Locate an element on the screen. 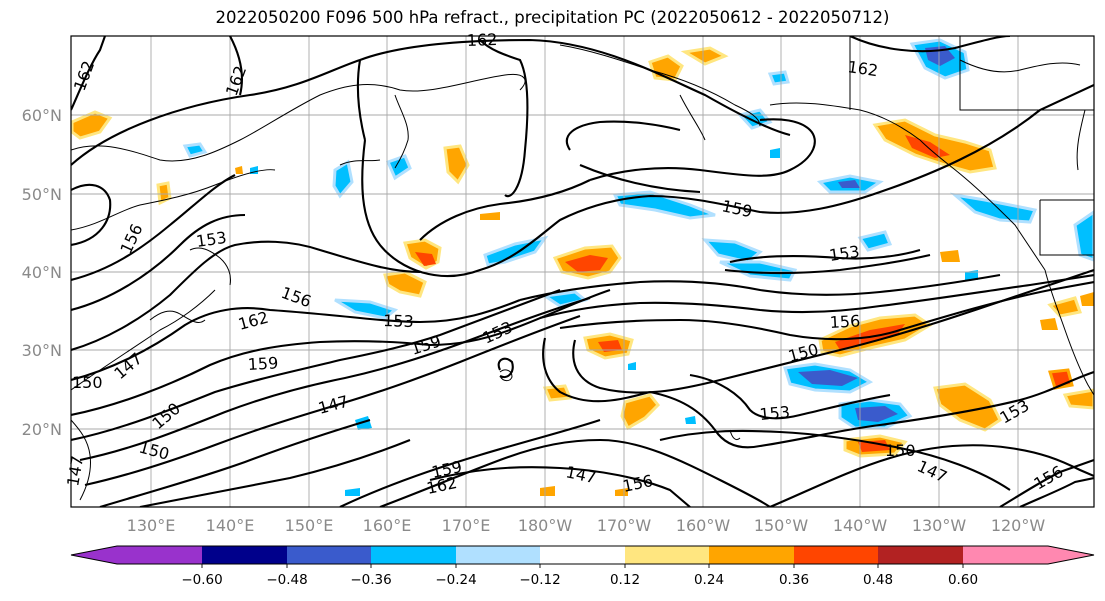 This screenshot has width=1105, height=601. lon-label: 150°E is located at coordinates (309, 525).